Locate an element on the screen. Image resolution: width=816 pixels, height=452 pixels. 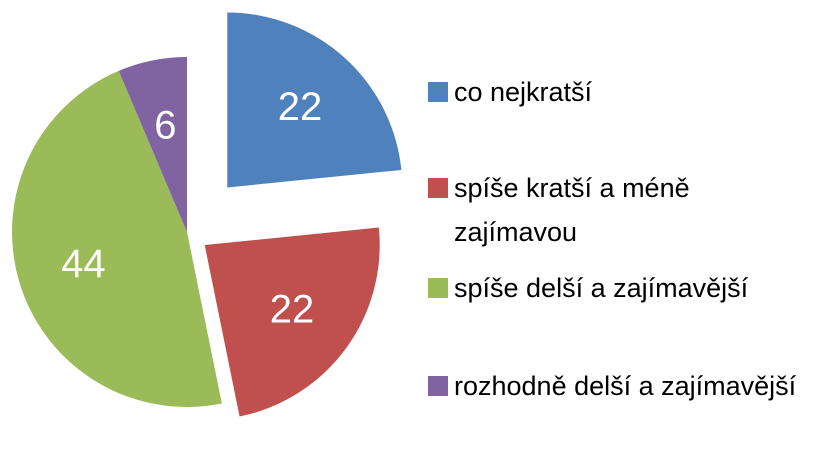
legend-item: rozhodně delší a zajímavější is located at coordinates (618, 386).